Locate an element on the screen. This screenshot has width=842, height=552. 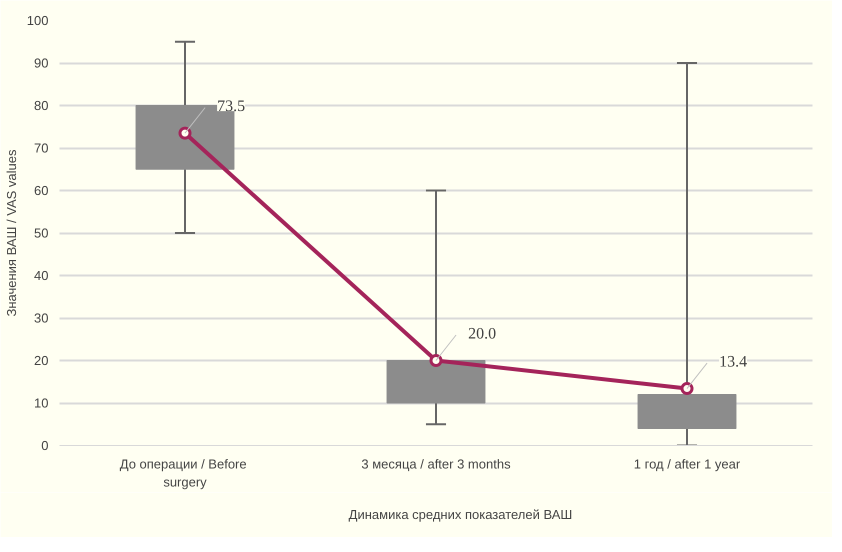
y-tick-label: 50 is located at coordinates (41, 233).